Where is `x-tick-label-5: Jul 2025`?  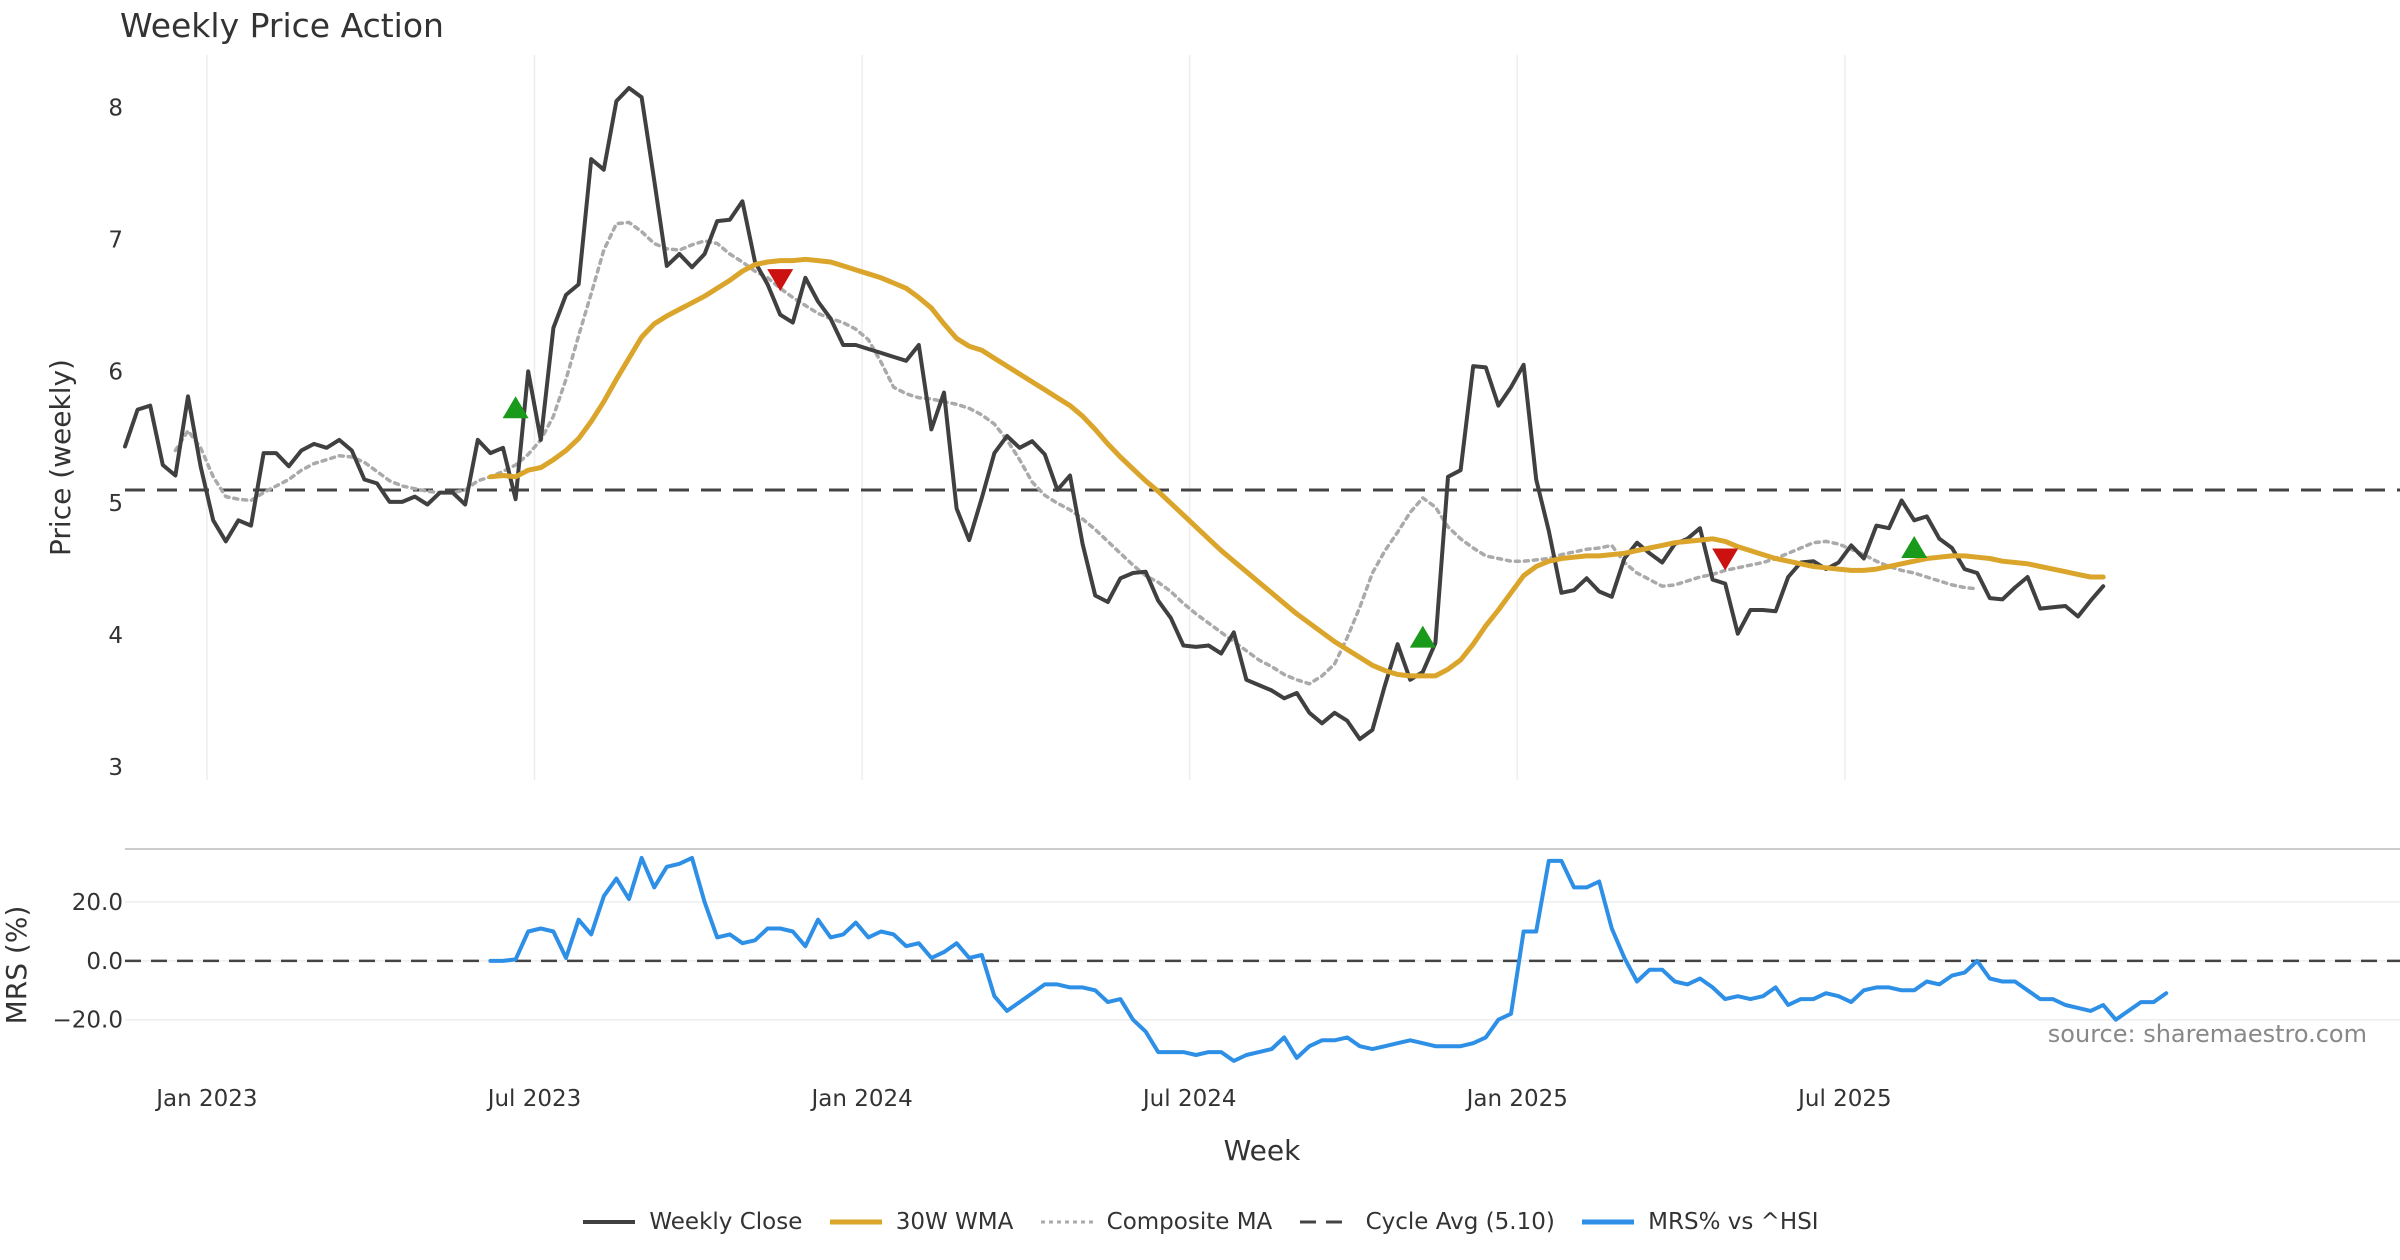
x-tick-label-5: Jul 2025 is located at coordinates (1844, 1099).